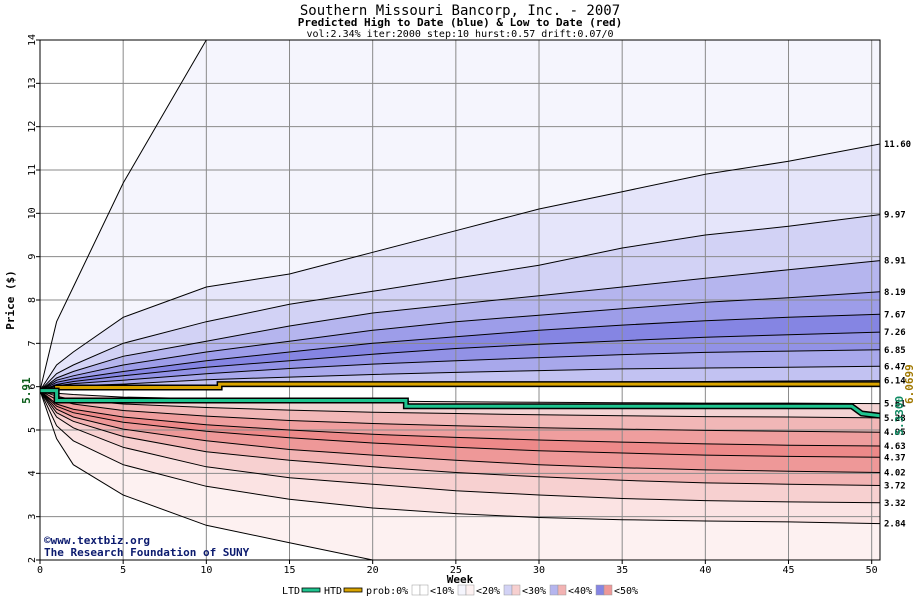 The width and height of the screenshot is (920, 604). I want to click on y-tick-label-10: 12, so click(32, 127).